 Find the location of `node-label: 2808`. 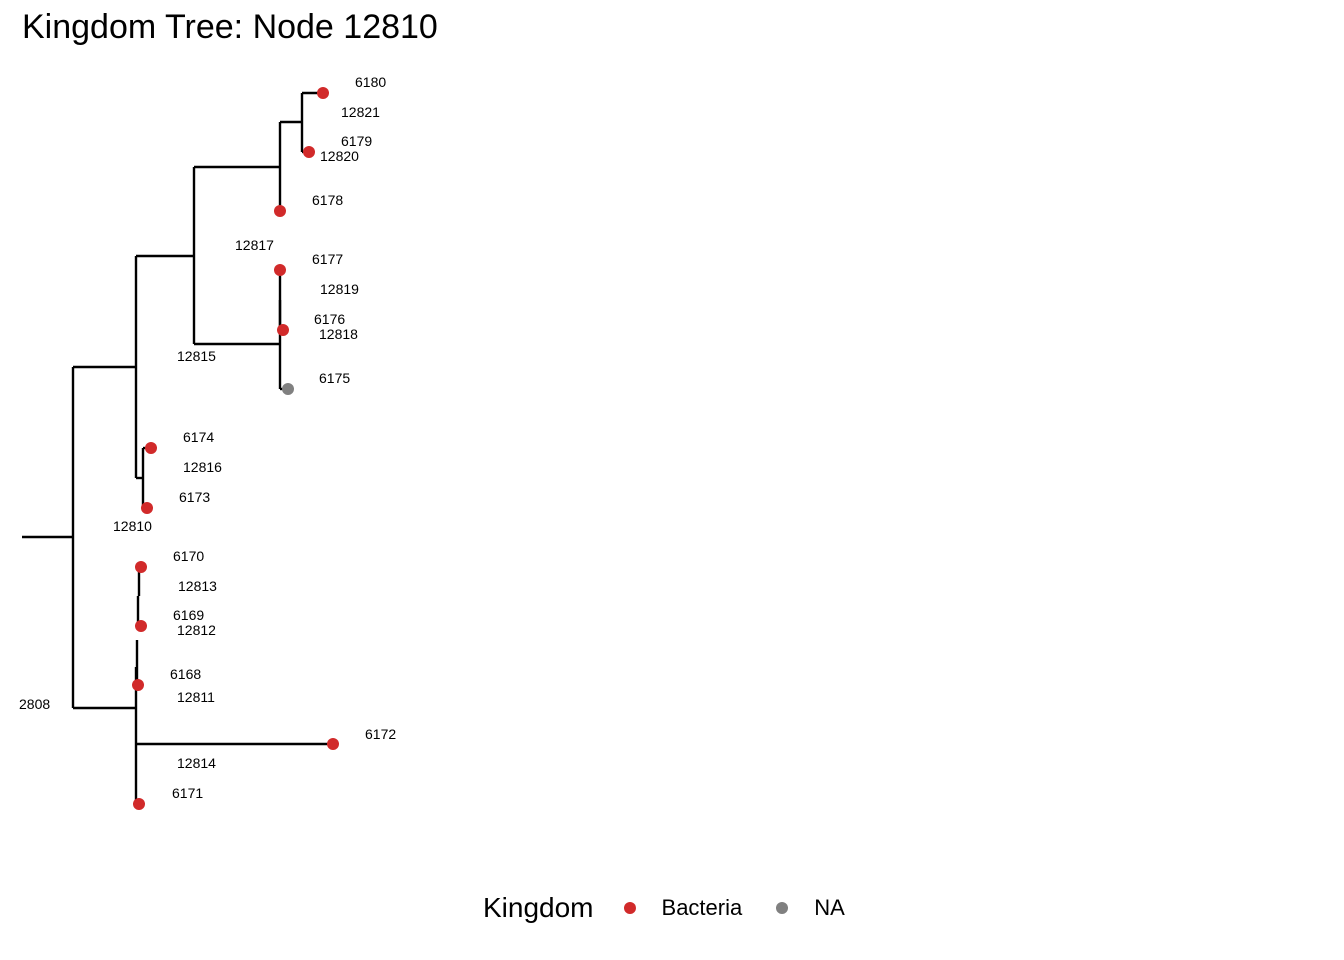

node-label: 2808 is located at coordinates (34, 704).